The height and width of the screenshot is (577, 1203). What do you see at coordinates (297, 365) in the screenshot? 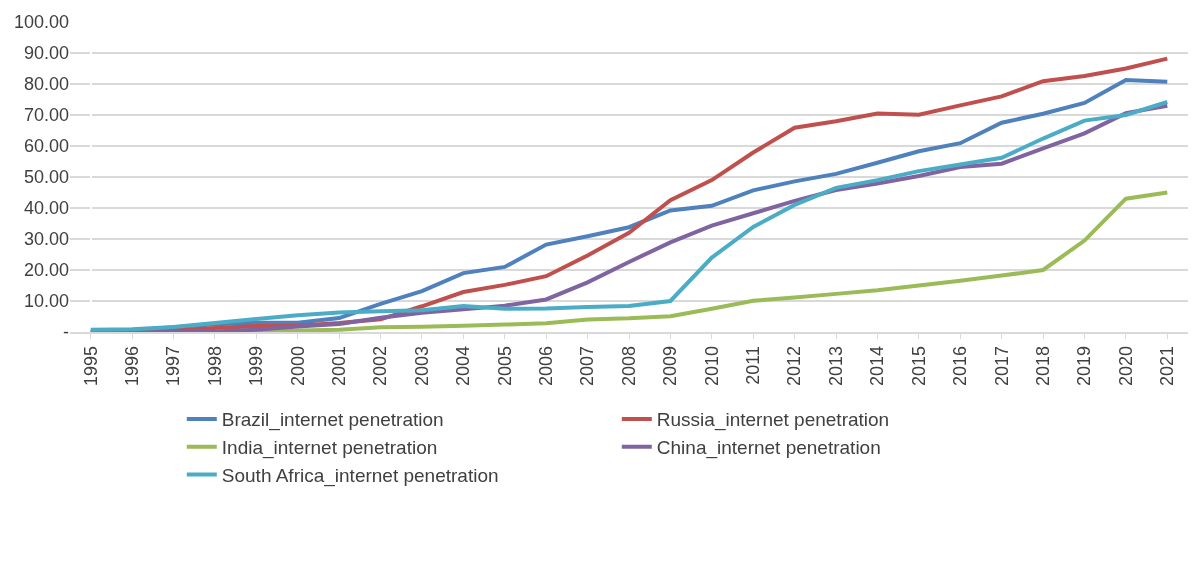
I see `x-tick-label: 2000` at bounding box center [297, 365].